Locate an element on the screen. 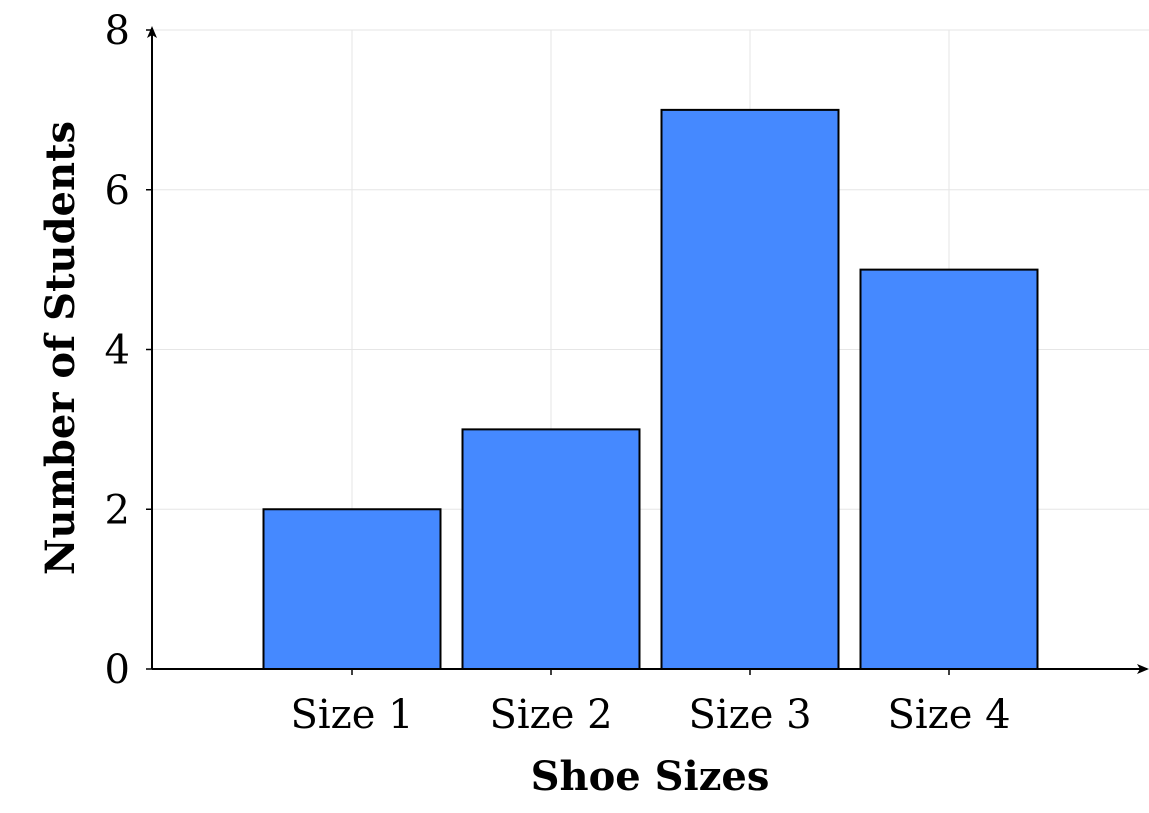 Image resolution: width=1149 pixels, height=813 pixels. y-tick-label: 4 is located at coordinates (117, 351).